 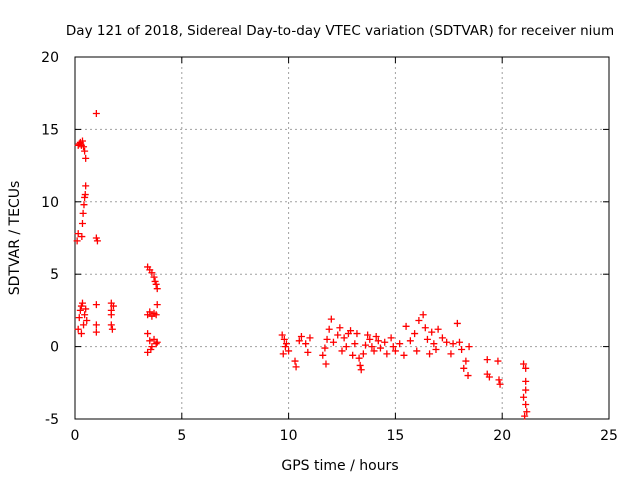 I want to click on x-tick-label: 10, so click(x=289, y=436).